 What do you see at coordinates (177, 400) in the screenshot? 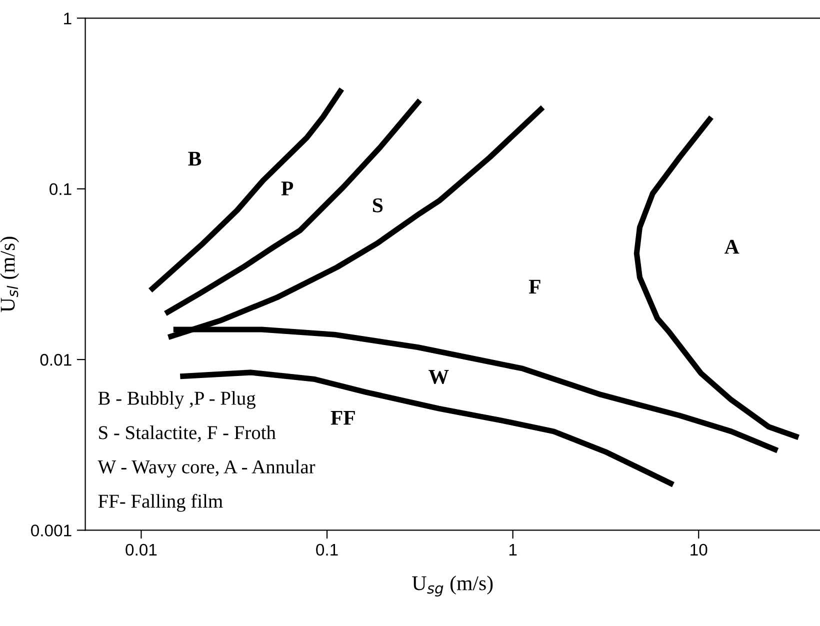
I see `annotation: B - Bubbly ,P - Plug` at bounding box center [177, 400].